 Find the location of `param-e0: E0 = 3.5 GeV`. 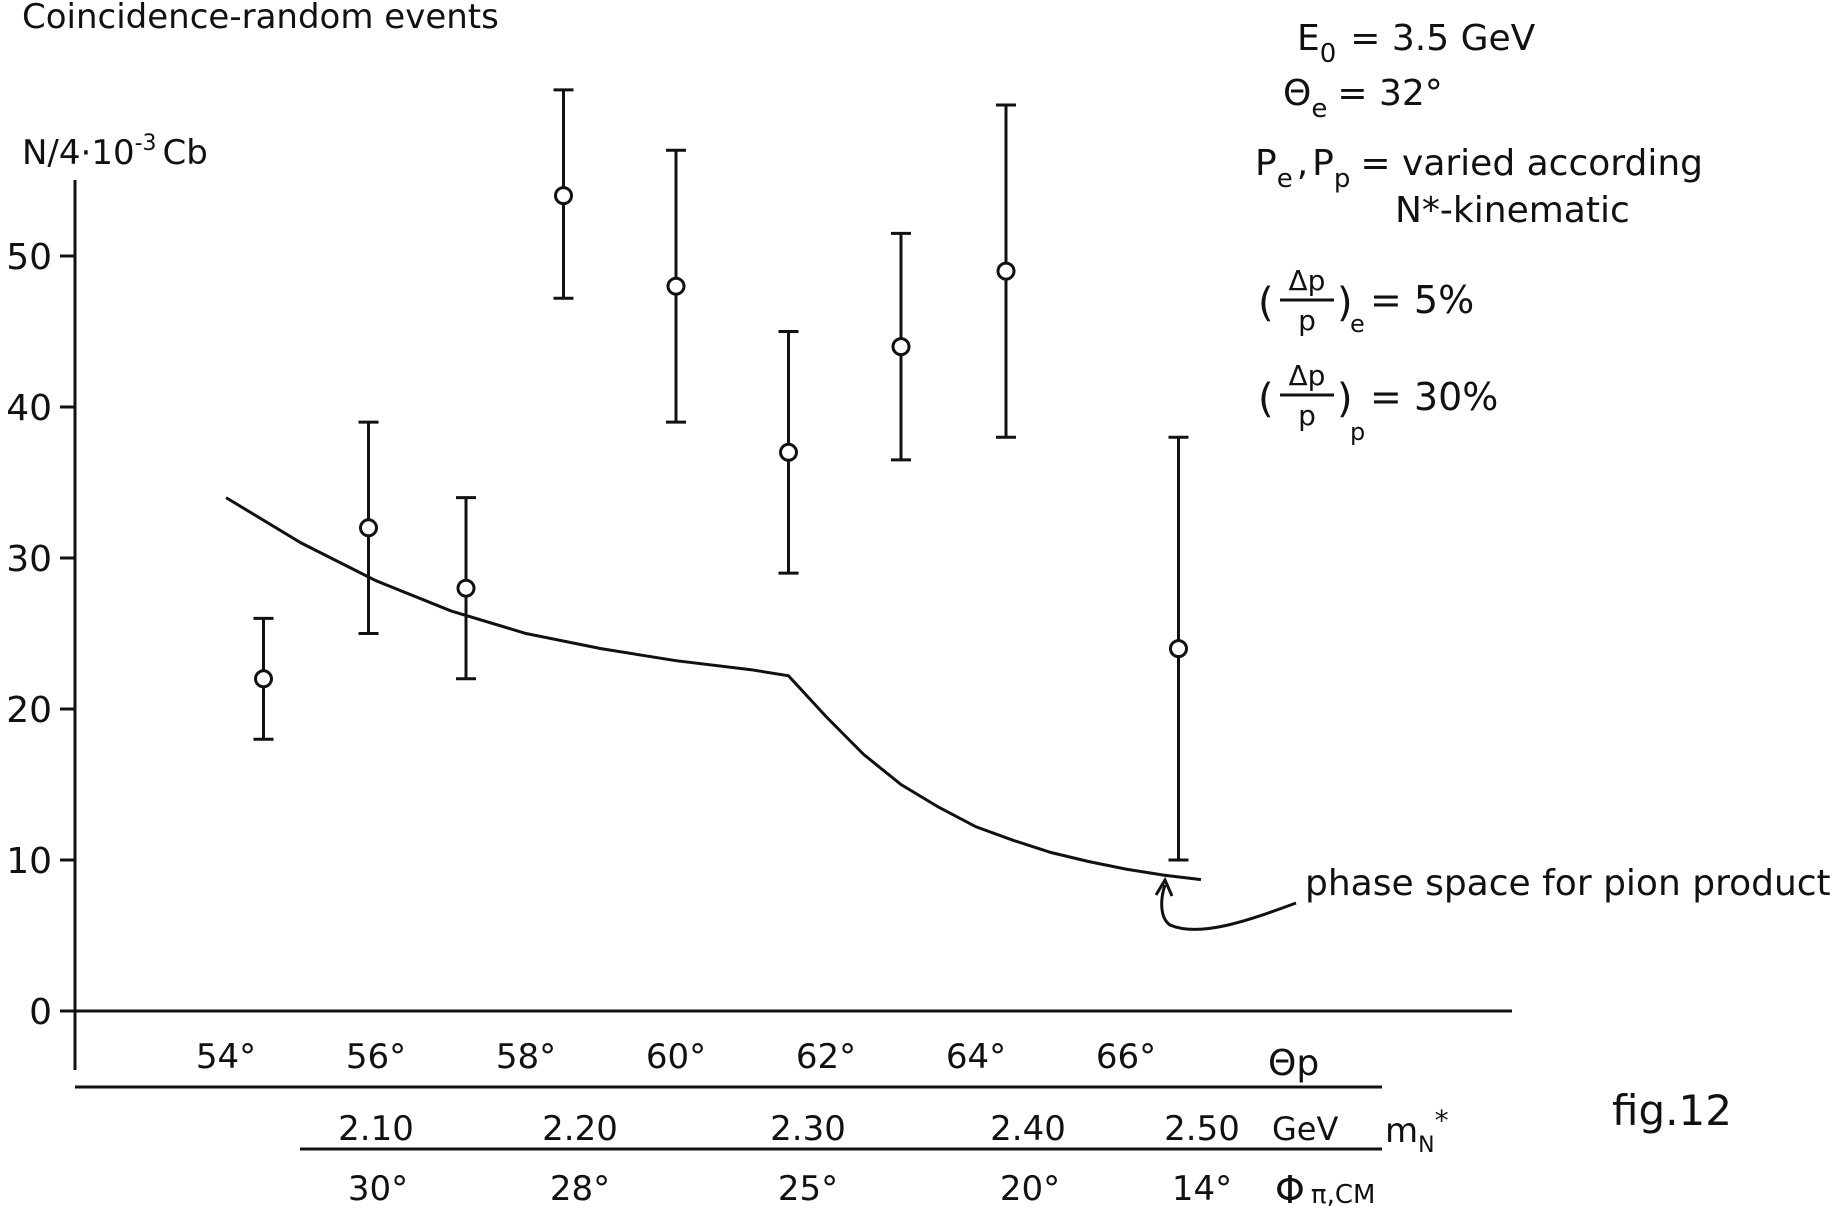

param-e0: E0 = 3.5 GeV is located at coordinates (1416, 43).